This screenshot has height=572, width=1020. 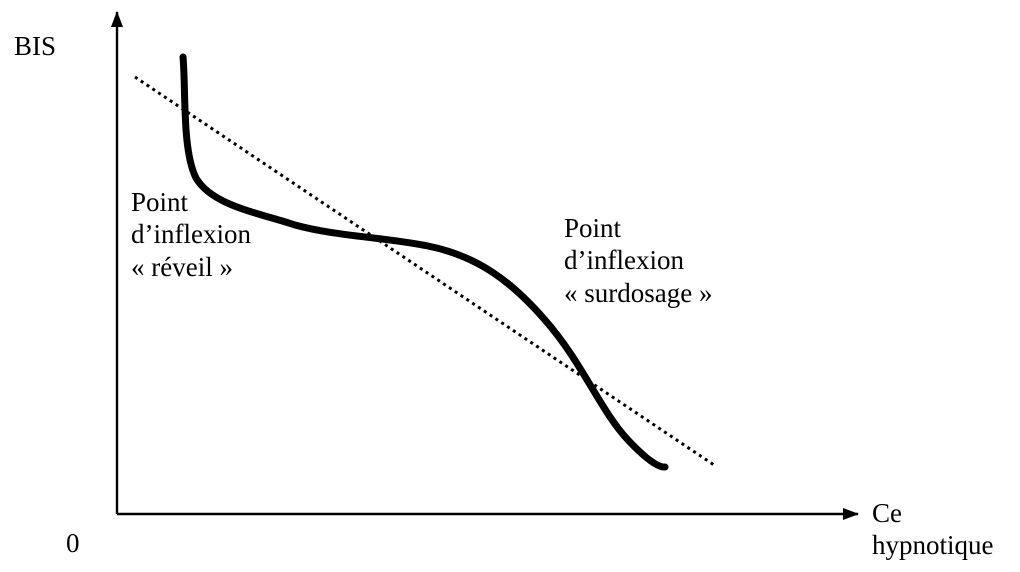 I want to click on origin-label: 0, so click(x=73, y=543).